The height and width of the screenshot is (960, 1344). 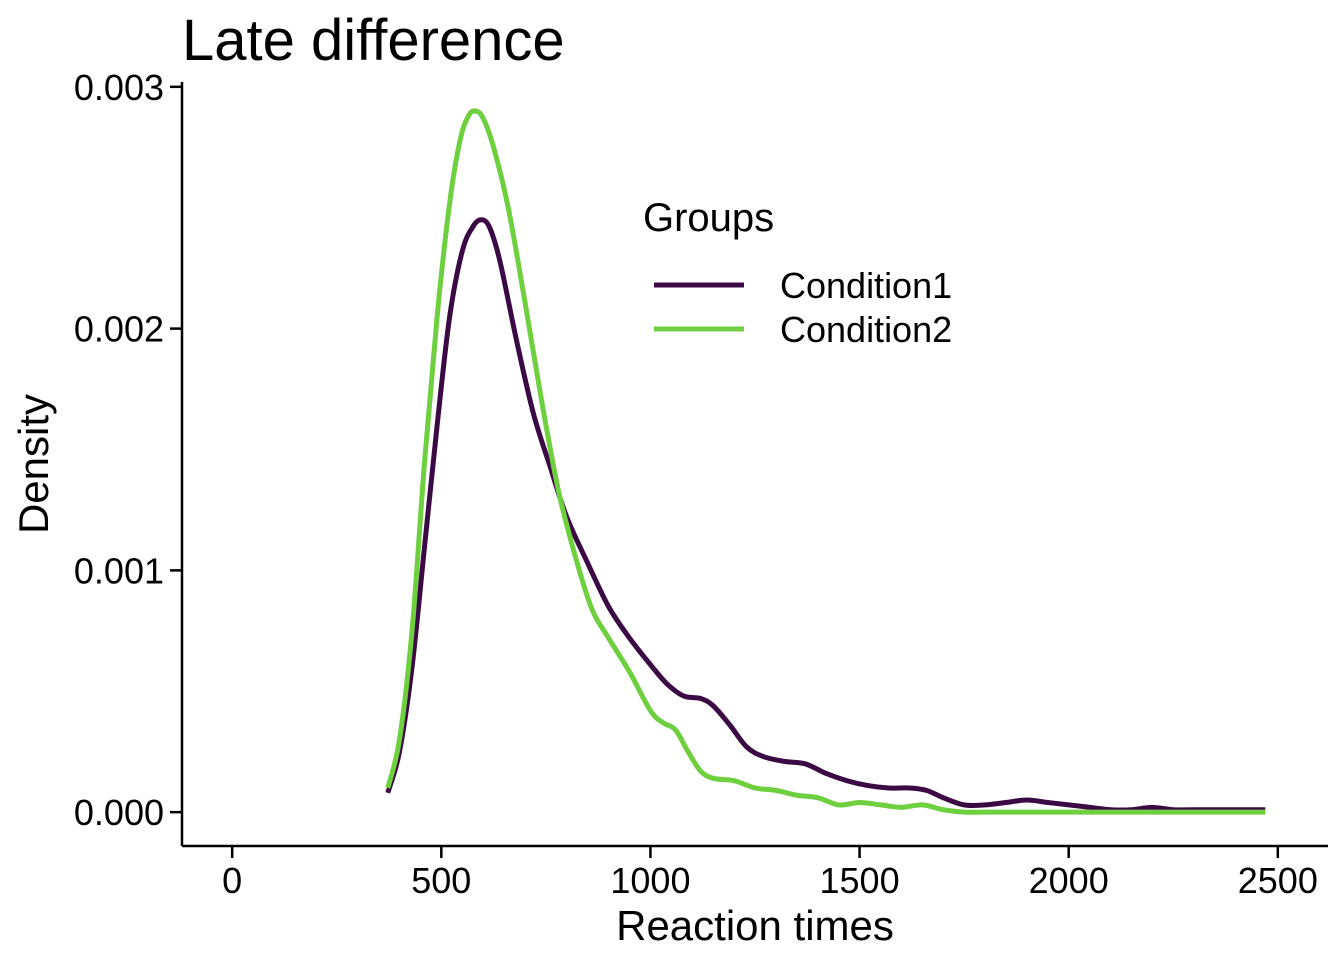 What do you see at coordinates (119, 812) in the screenshot?
I see `y-tick-label: 0.000` at bounding box center [119, 812].